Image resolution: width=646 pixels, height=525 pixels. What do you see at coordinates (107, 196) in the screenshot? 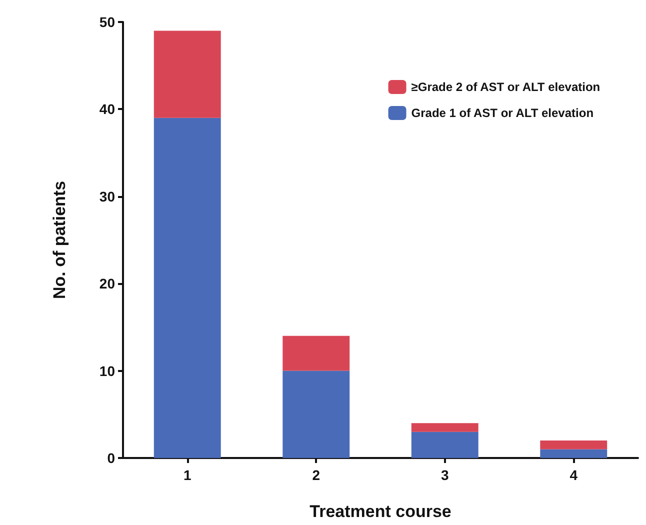
I see `y-tick-label: 30` at bounding box center [107, 196].